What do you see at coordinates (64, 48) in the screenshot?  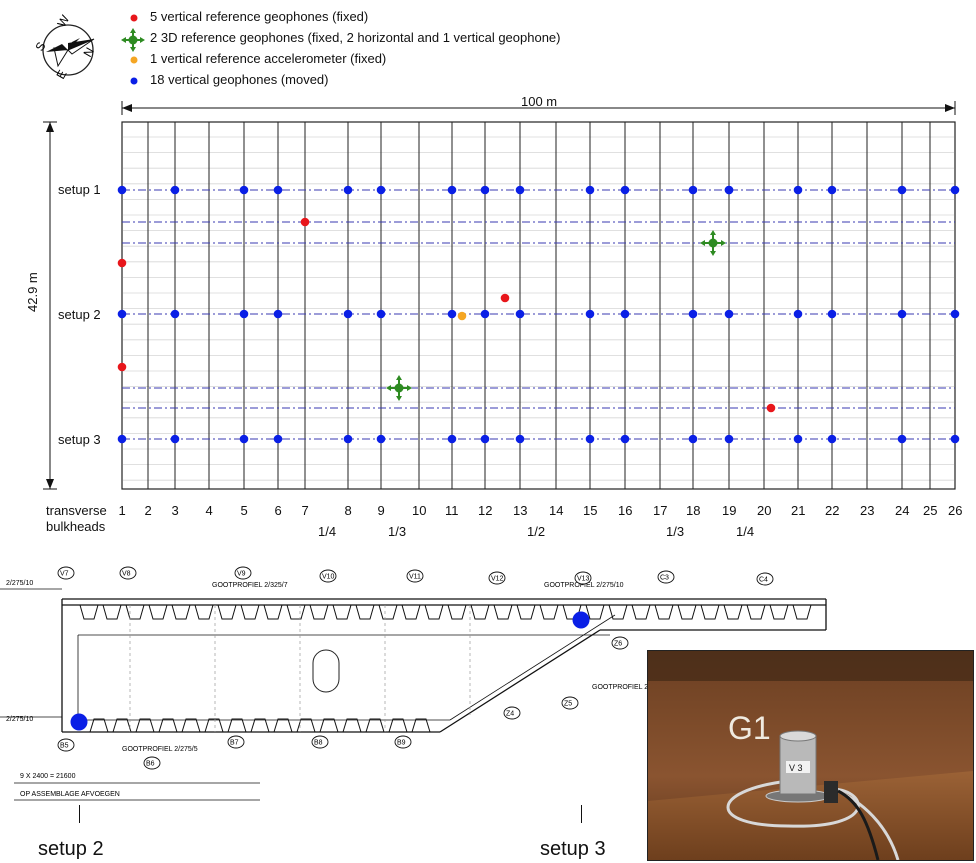 I see `compass-rose-icon: N E S W` at bounding box center [64, 48].